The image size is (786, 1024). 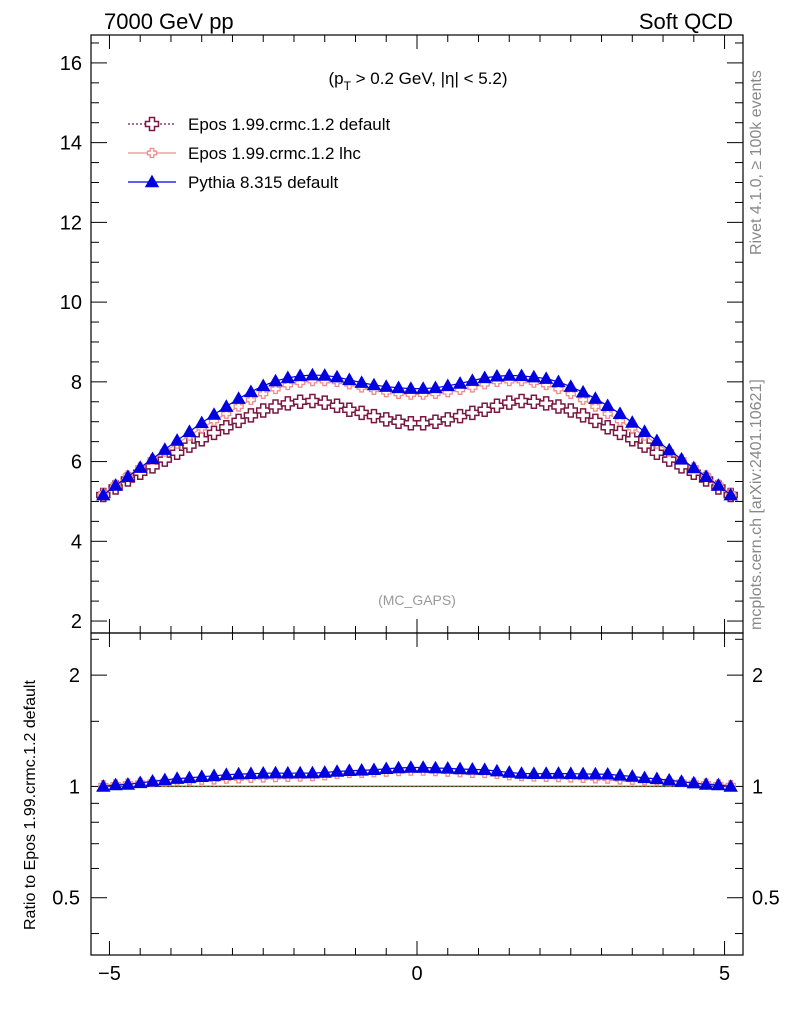 I want to click on series-1-line, so click(x=417, y=437).